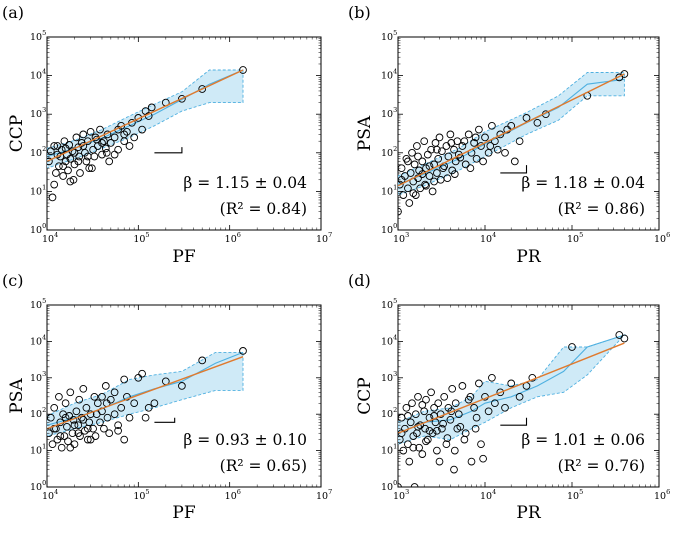 The image size is (677, 536). Describe the element at coordinates (13, 12) in the screenshot. I see `panel-label: (a)` at that location.